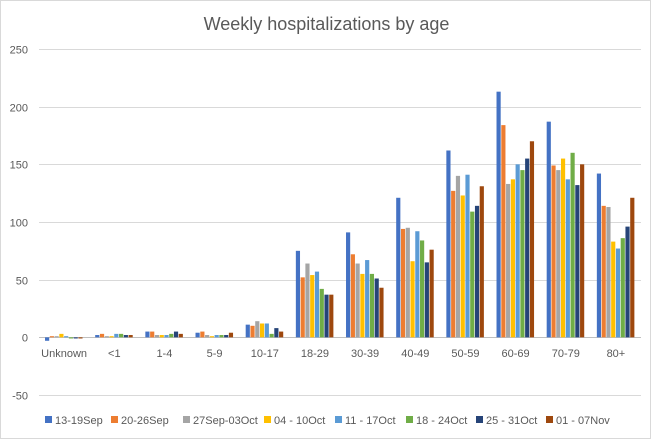 The width and height of the screenshot is (651, 440). Describe the element at coordinates (265, 354) in the screenshot. I see `x-tick-label: 10-17` at that location.